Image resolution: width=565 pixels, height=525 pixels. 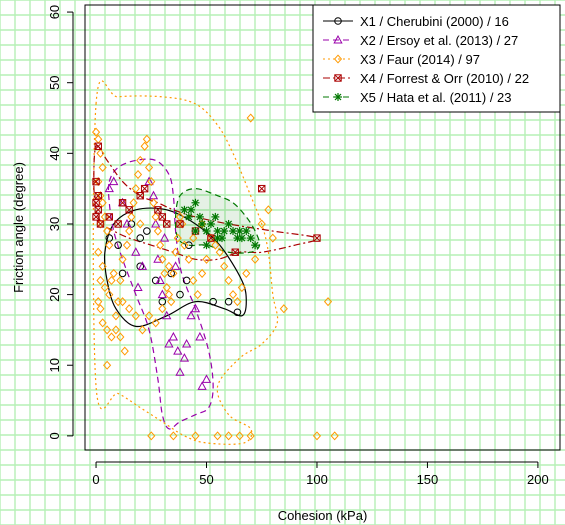 What do you see at coordinates (54, 365) in the screenshot?
I see `y-tick-label: 10` at bounding box center [54, 365].